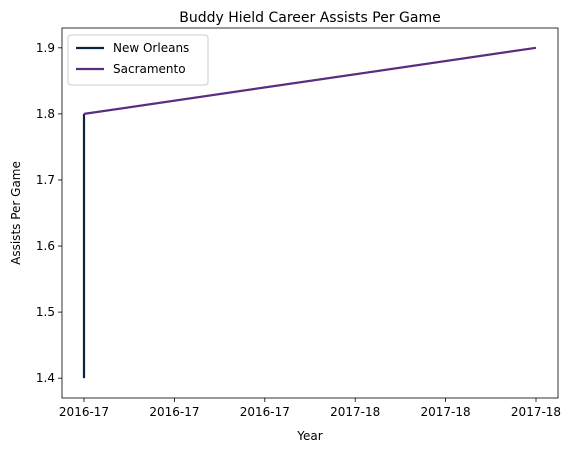  Describe the element at coordinates (45, 378) in the screenshot. I see `y-tick-label: 1.4` at that location.